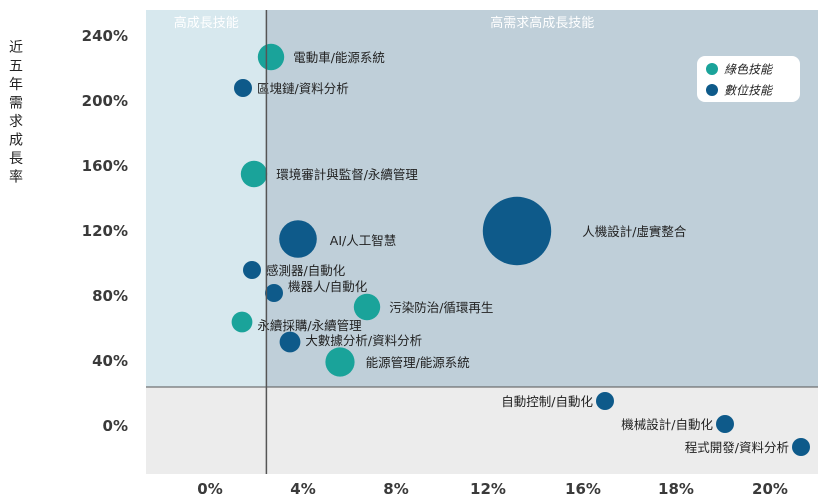  I want to click on bubble-label: AI/人工智慧, so click(363, 240).